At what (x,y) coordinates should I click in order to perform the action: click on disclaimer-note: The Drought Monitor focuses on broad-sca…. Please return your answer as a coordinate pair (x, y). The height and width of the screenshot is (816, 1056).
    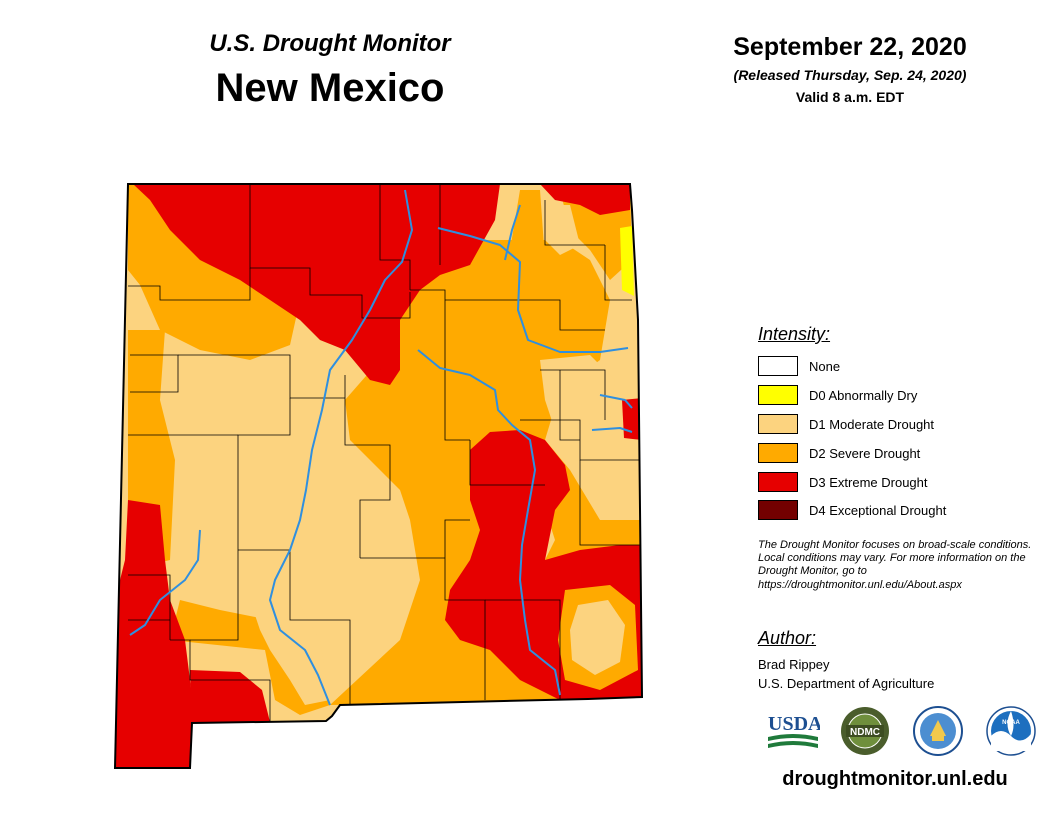
    Looking at the image, I should click on (895, 565).